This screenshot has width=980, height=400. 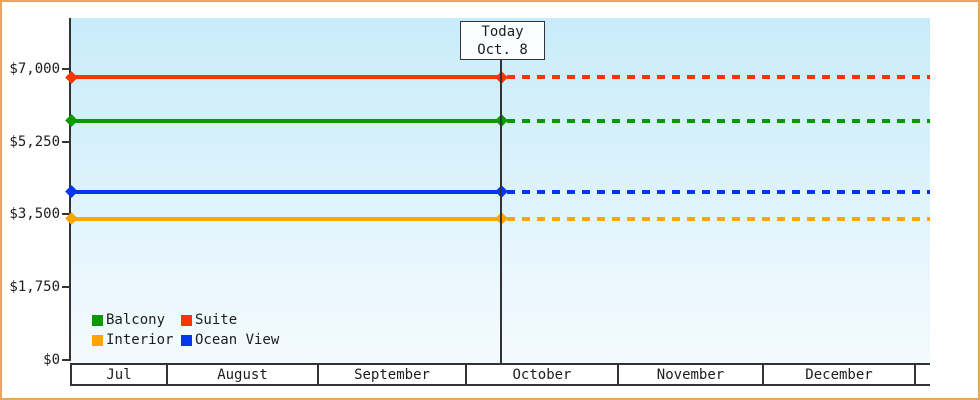 I want to click on month-label-october: October, so click(x=542, y=374).